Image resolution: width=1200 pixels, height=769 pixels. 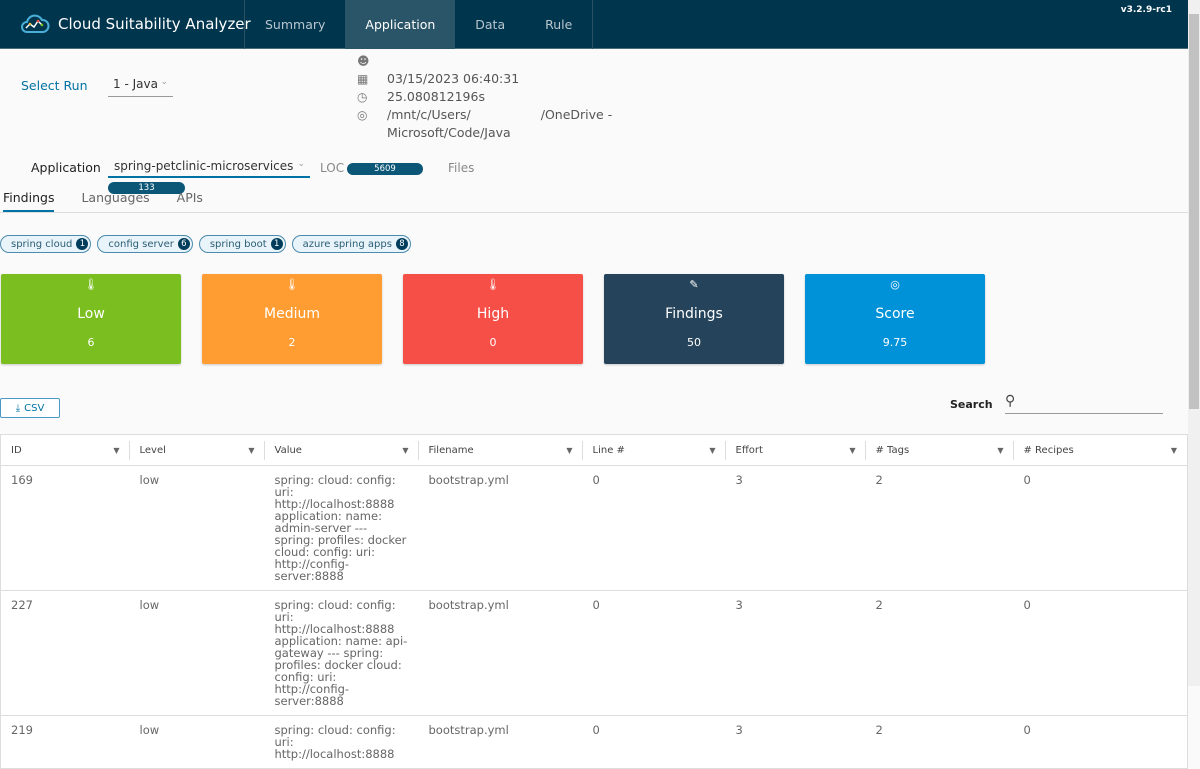 I want to click on clock-icon: ◷, so click(x=362, y=97).